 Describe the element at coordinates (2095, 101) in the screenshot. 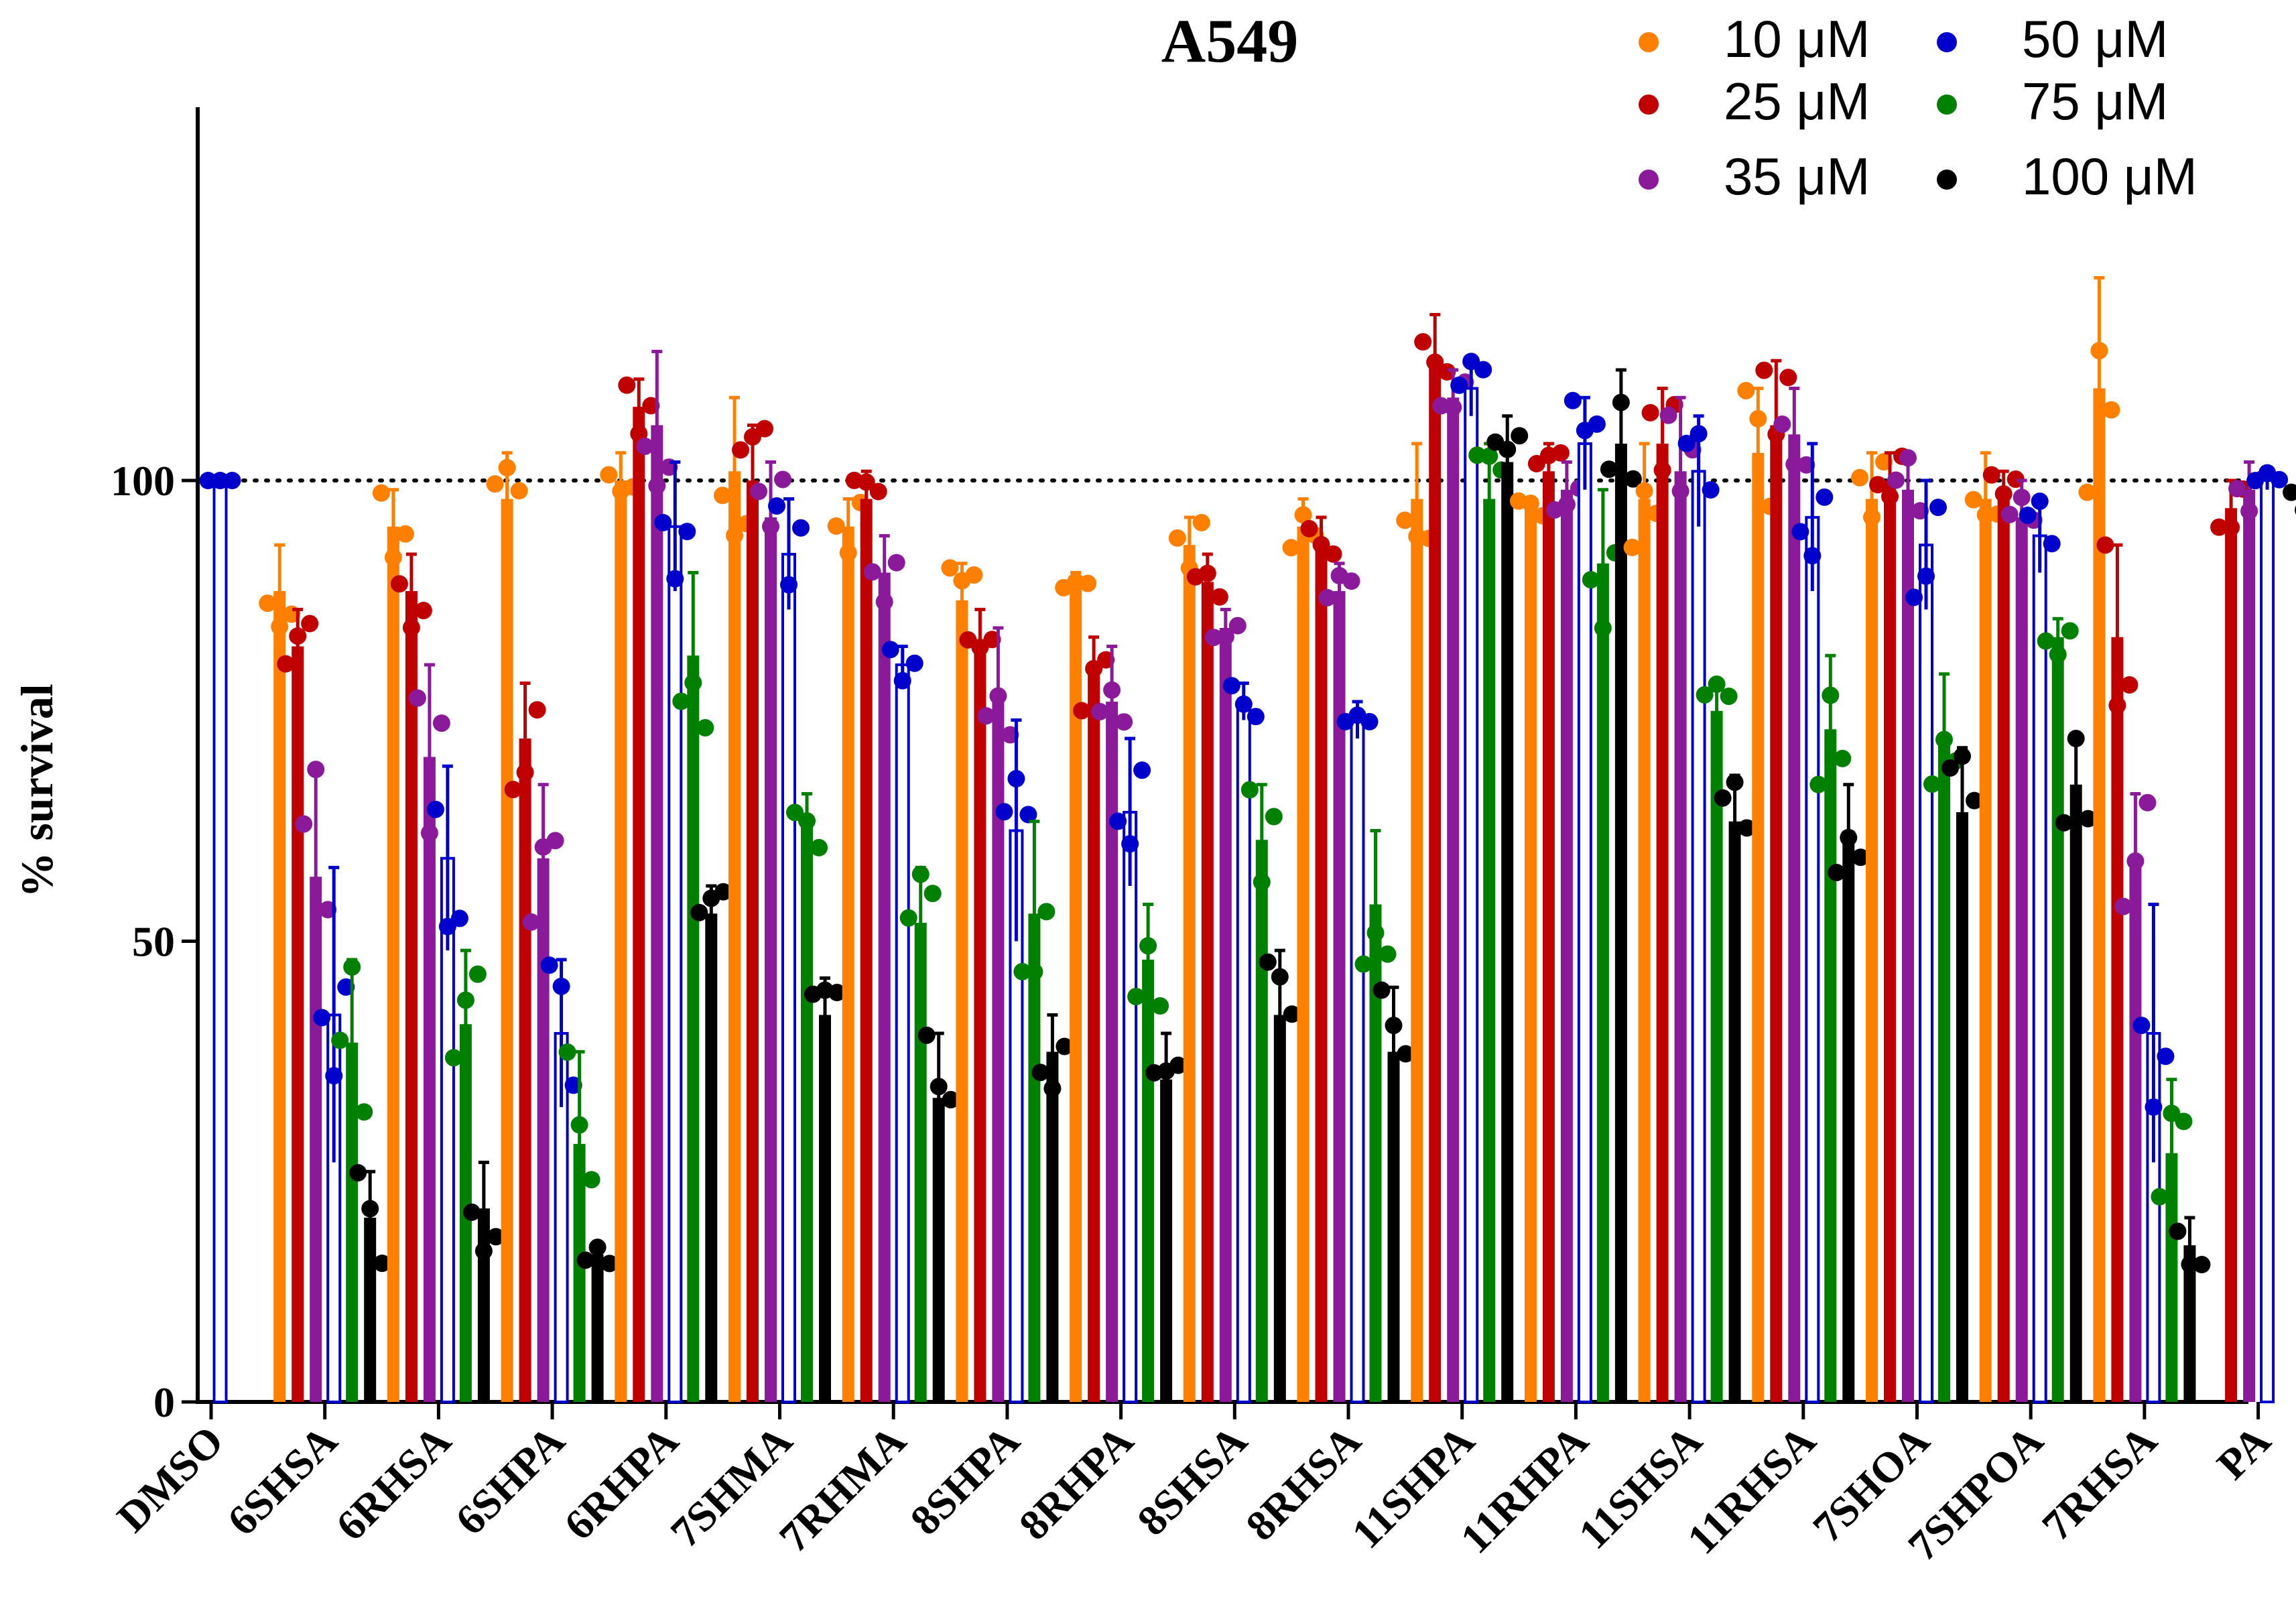

I see `legend-label: 75 μM` at that location.